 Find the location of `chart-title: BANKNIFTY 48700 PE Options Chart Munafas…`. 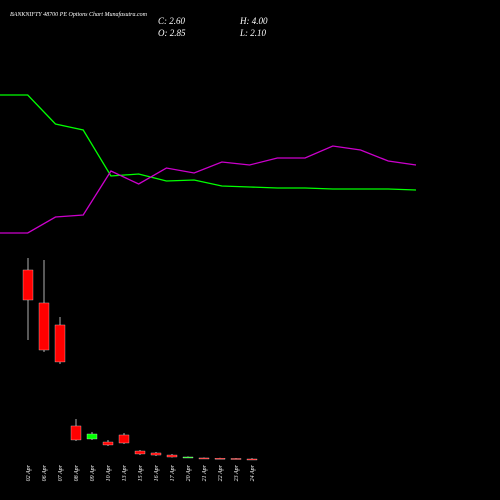

chart-title: BANKNIFTY 48700 PE Options Chart Munafas… is located at coordinates (79, 14).